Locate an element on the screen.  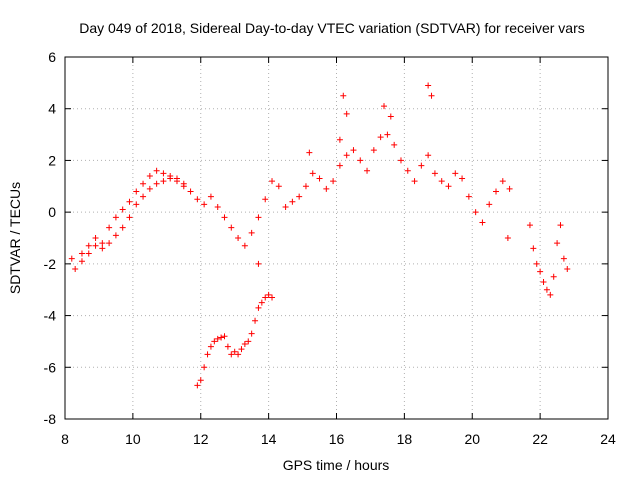
y-tick-label: -6 is located at coordinates (50, 367).